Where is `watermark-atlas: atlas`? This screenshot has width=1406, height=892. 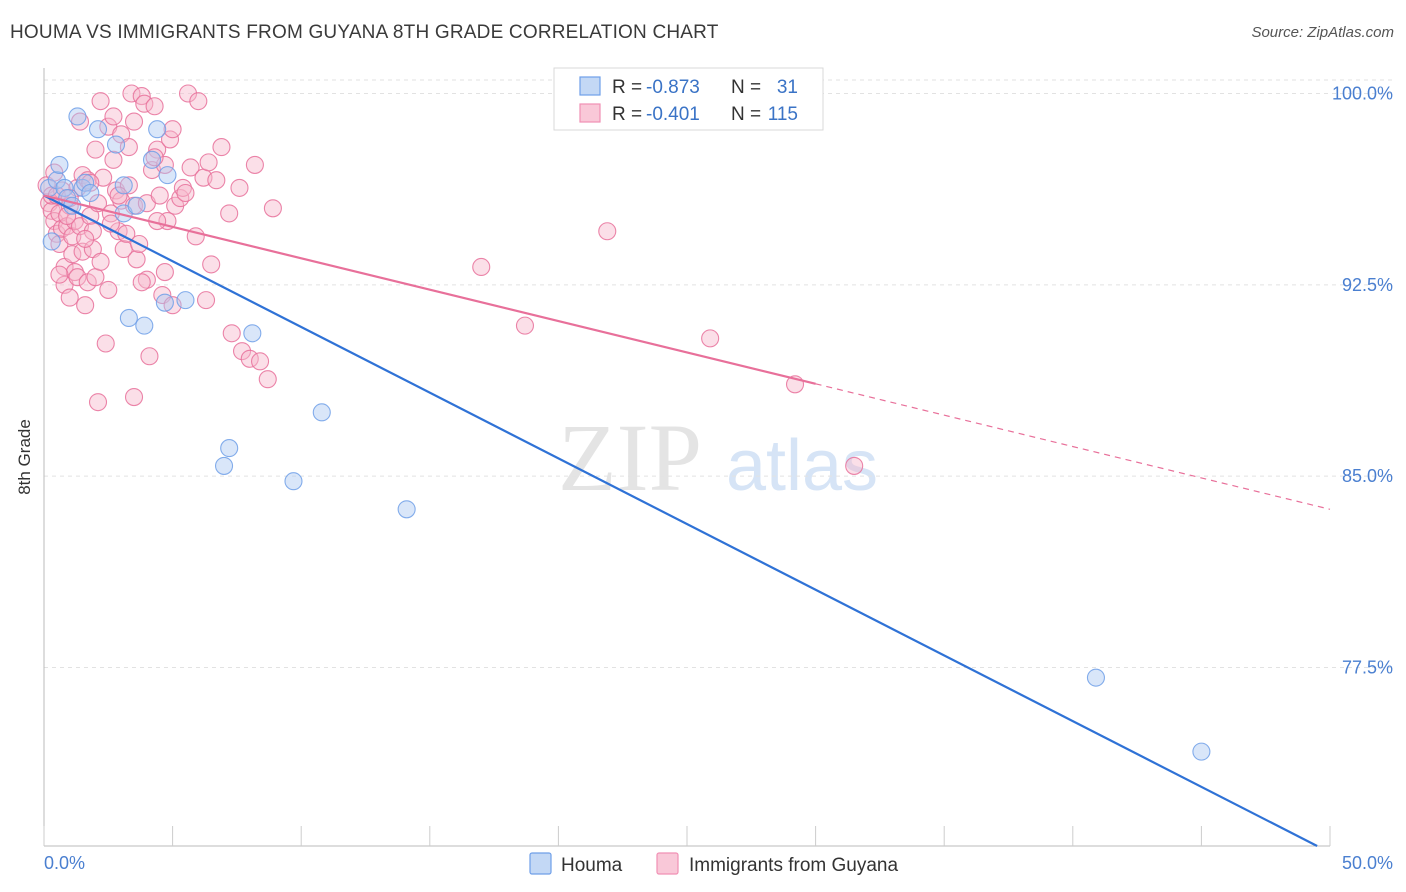 watermark-atlas: atlas is located at coordinates (802, 466).